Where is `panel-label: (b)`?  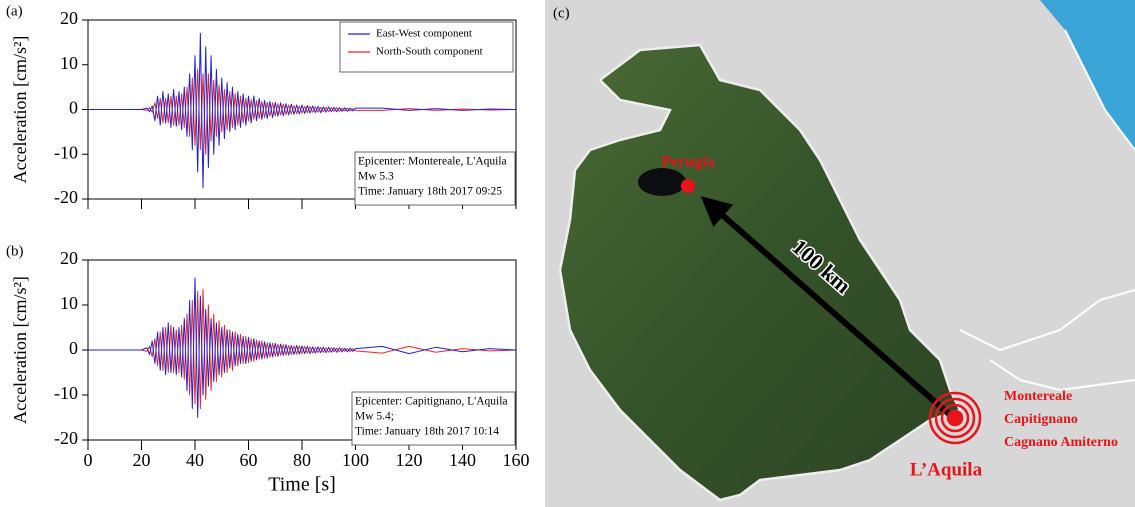 panel-label: (b) is located at coordinates (15, 251).